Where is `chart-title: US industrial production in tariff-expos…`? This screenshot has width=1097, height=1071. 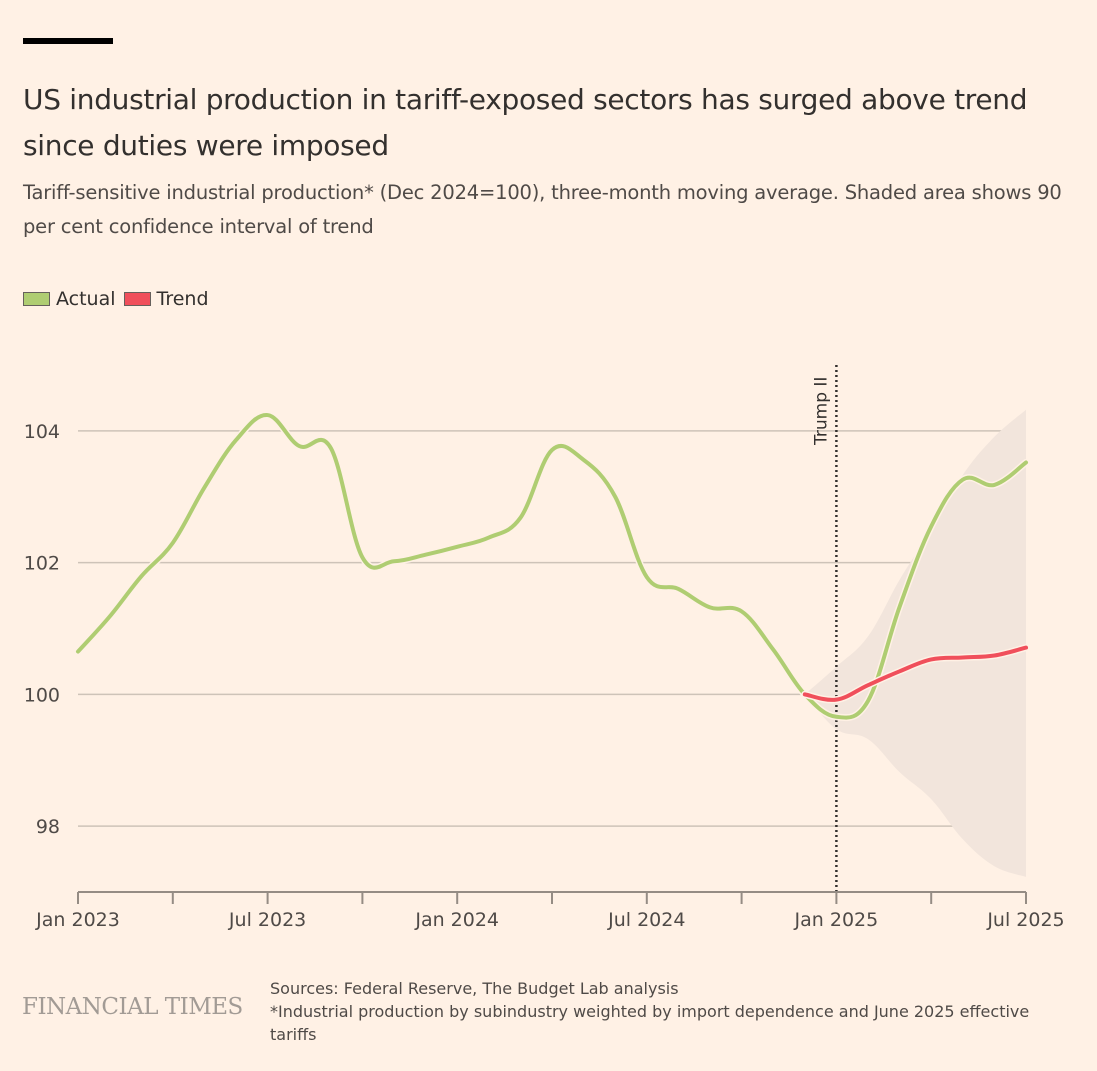
chart-title: US industrial production in tariff-expos… is located at coordinates (525, 122).